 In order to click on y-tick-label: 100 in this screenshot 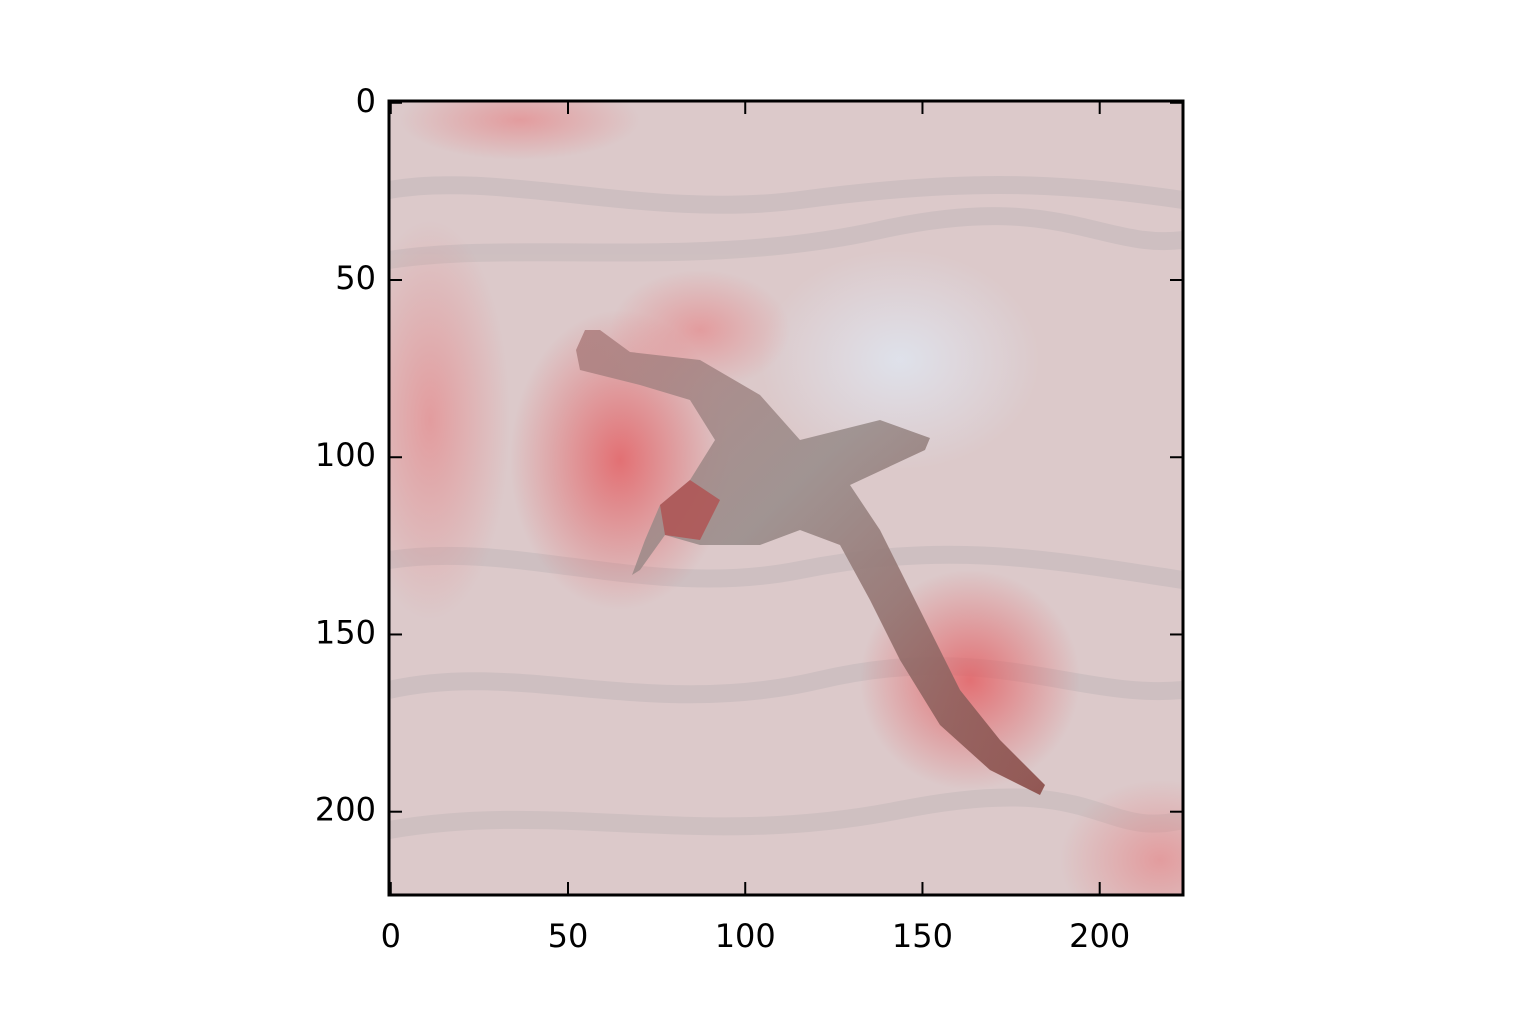, I will do `click(345, 455)`.